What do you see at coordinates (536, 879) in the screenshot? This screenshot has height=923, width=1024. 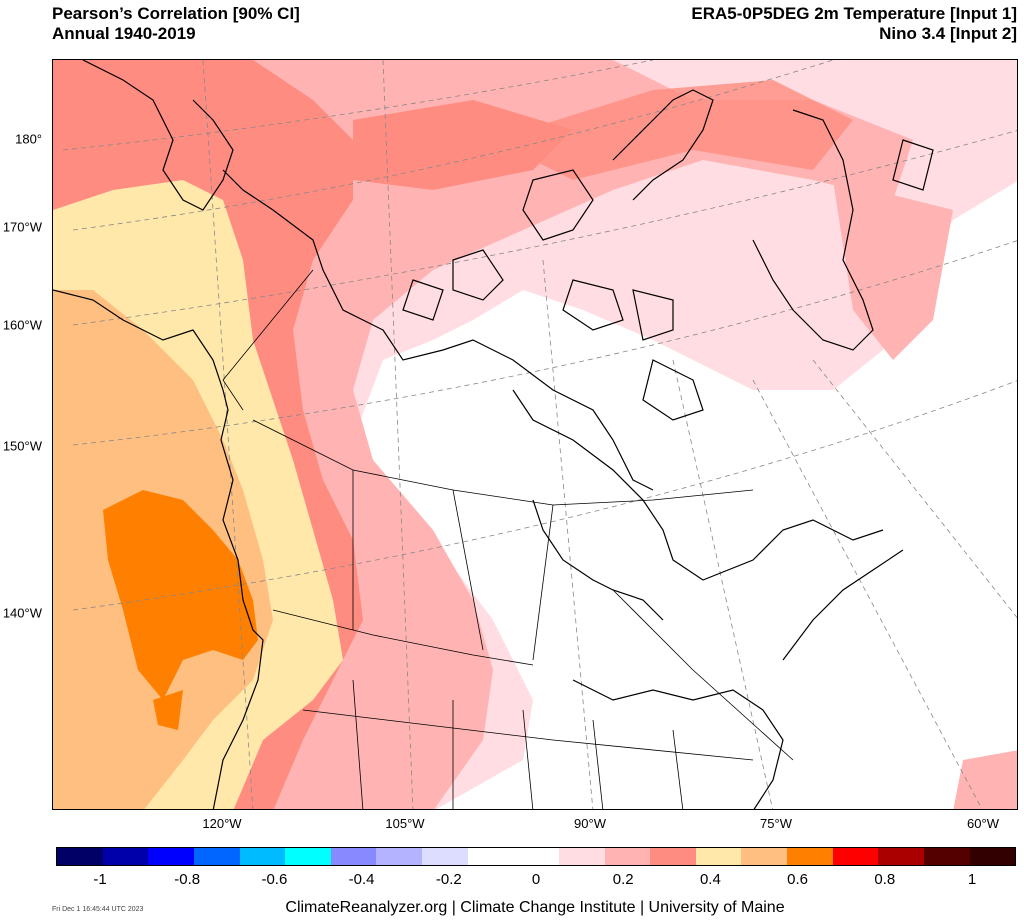 I see `colorbar-tick-label: 0` at bounding box center [536, 879].